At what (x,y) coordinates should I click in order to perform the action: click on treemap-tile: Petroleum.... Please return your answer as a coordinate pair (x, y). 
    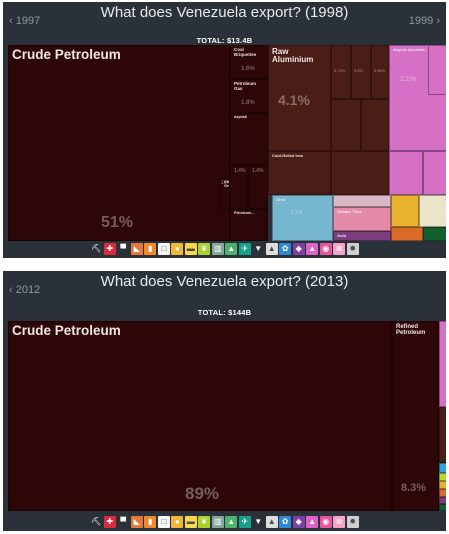
    Looking at the image, I should click on (249, 225).